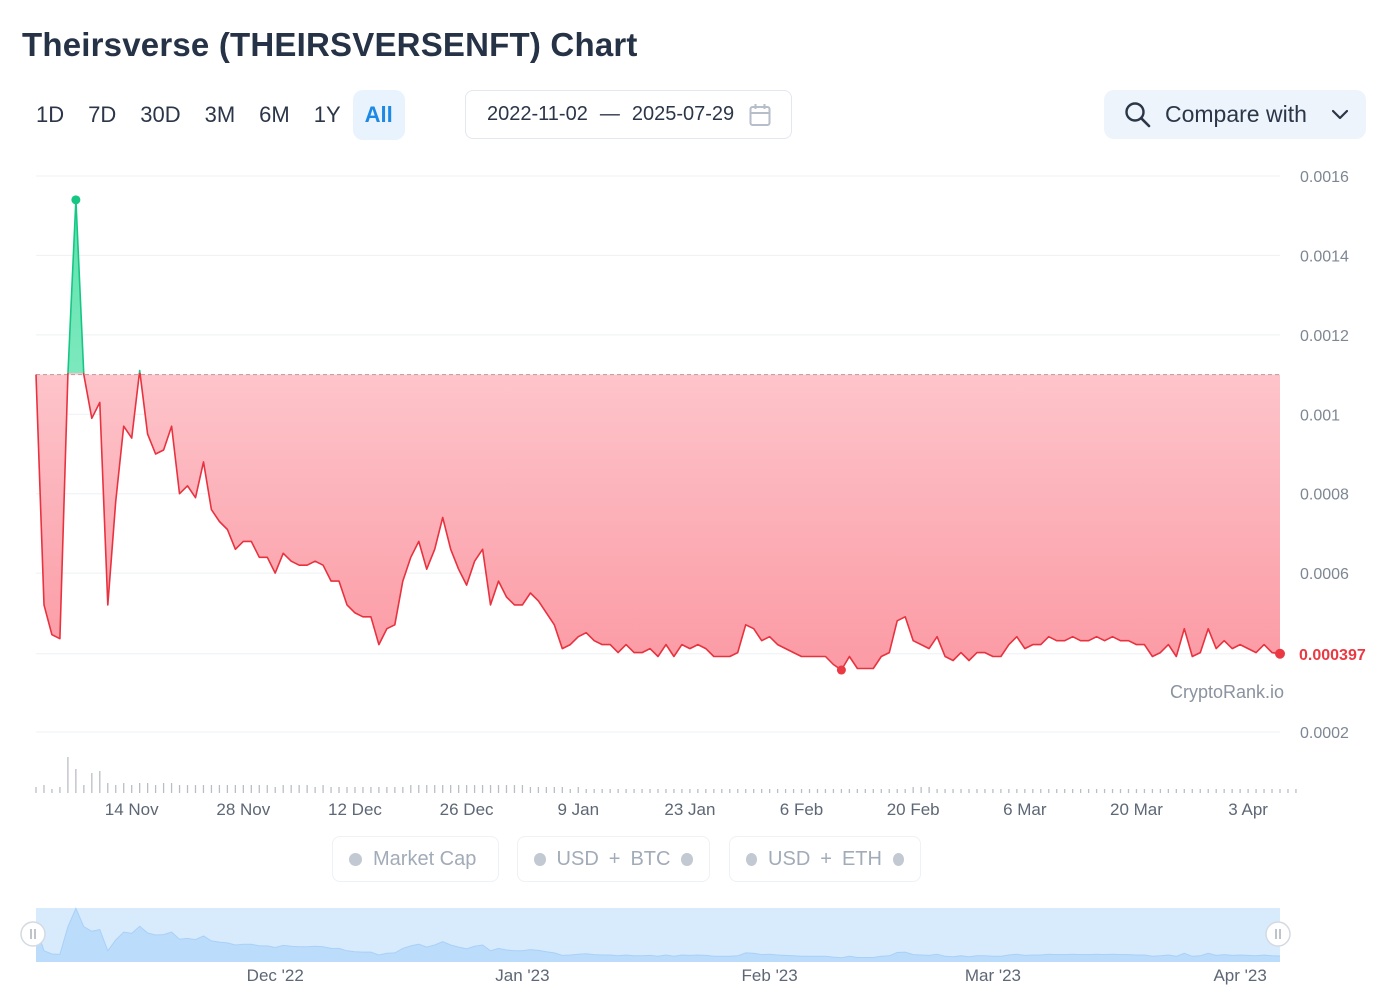 The image size is (1400, 999). Describe the element at coordinates (1248, 809) in the screenshot. I see `x-tick-label: 3 Apr` at that location.